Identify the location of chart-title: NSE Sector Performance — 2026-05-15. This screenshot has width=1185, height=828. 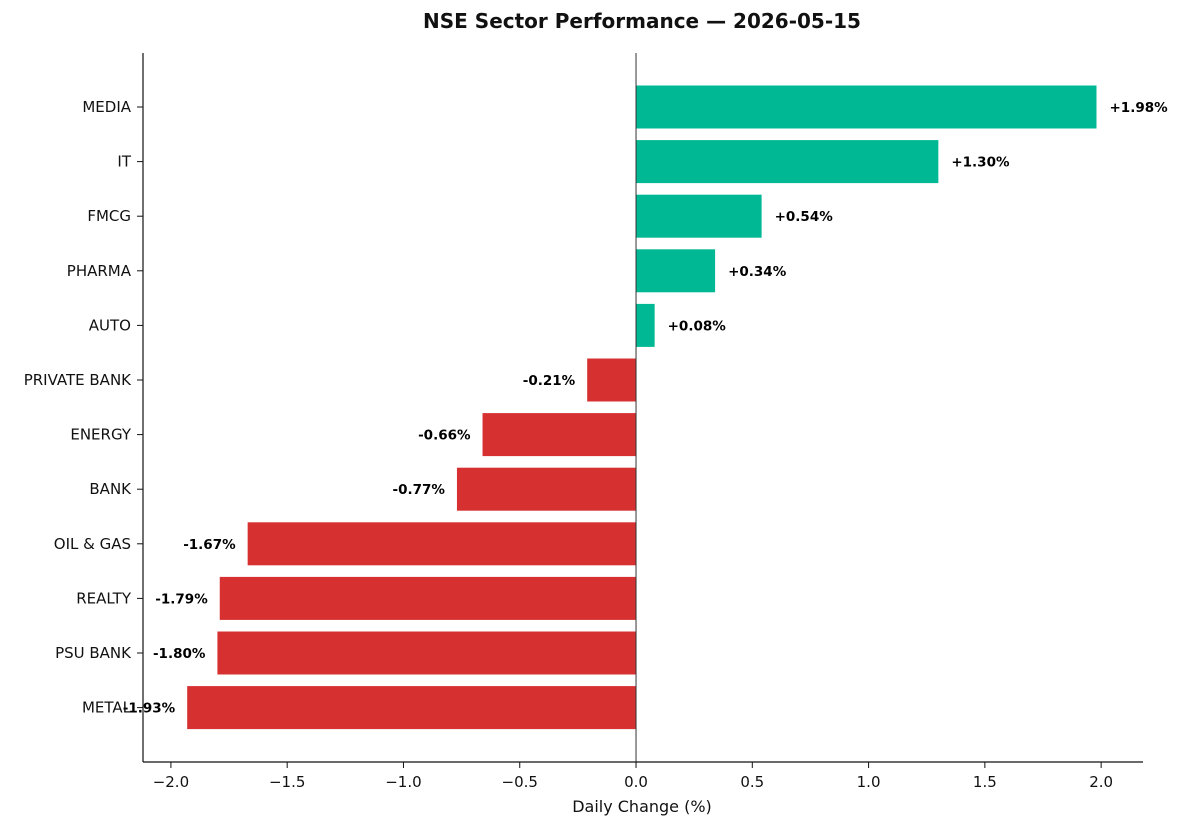
(642, 21).